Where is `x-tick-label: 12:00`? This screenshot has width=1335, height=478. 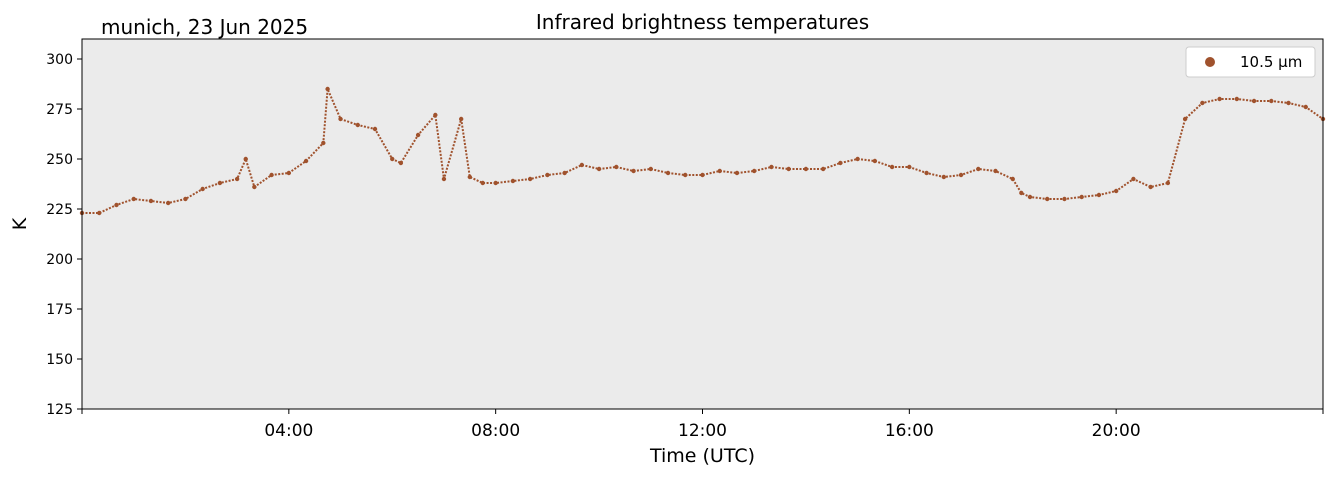 x-tick-label: 12:00 is located at coordinates (702, 431).